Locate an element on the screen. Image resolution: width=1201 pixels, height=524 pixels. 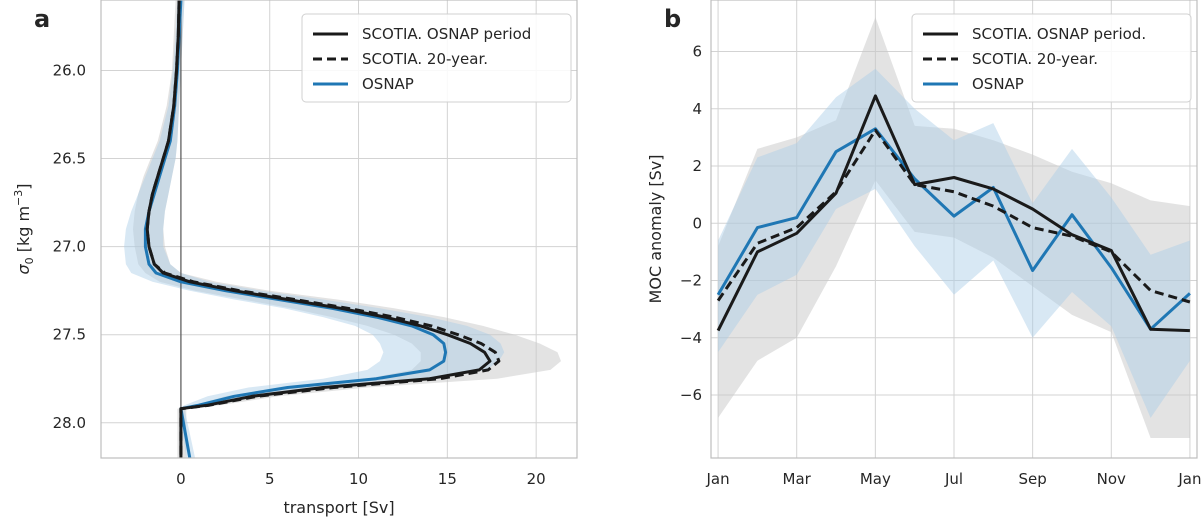
panel-b-ytick-label: −6 is located at coordinates (691, 395).